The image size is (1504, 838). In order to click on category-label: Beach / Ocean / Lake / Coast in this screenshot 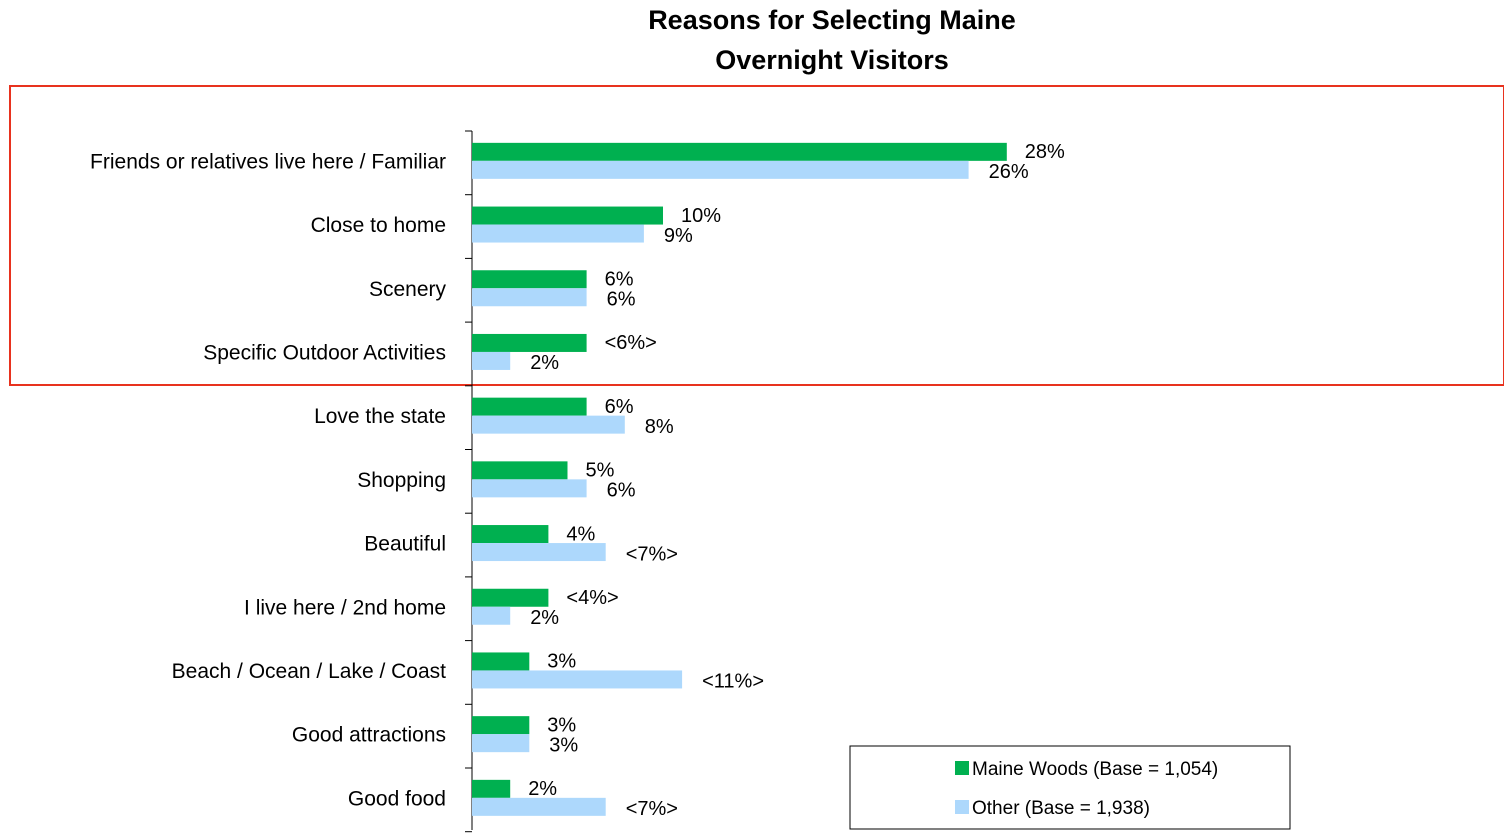, I will do `click(309, 671)`.